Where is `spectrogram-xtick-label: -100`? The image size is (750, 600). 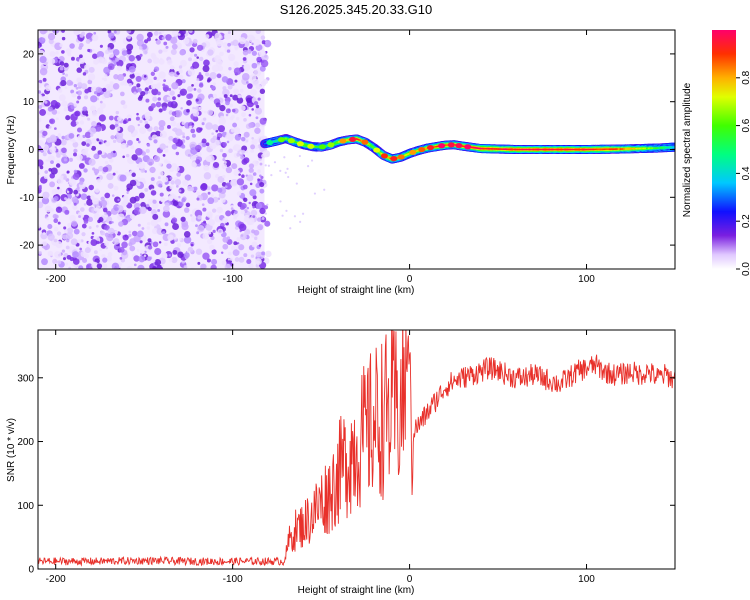
spectrogram-xtick-label: -100 is located at coordinates (233, 279).